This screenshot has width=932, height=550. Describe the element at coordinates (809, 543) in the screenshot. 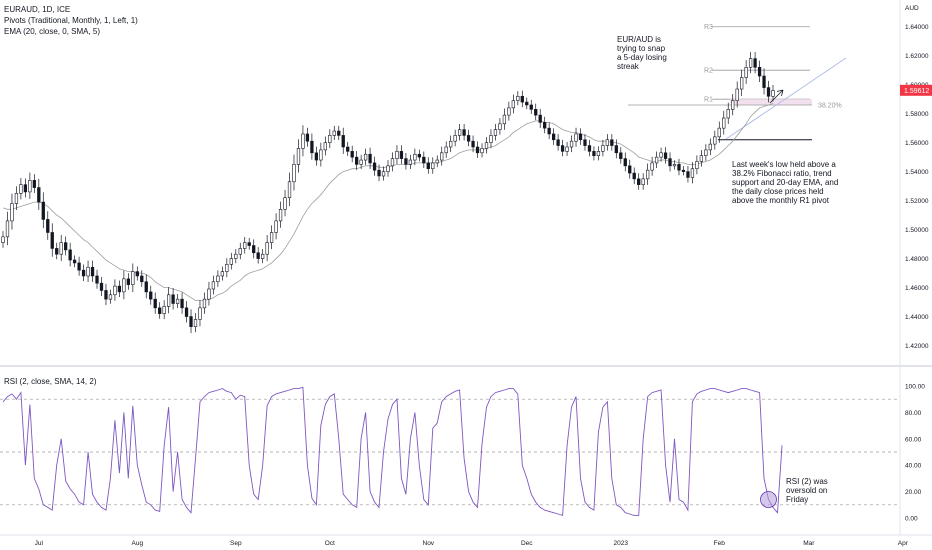

I see `month-label: Mar` at that location.